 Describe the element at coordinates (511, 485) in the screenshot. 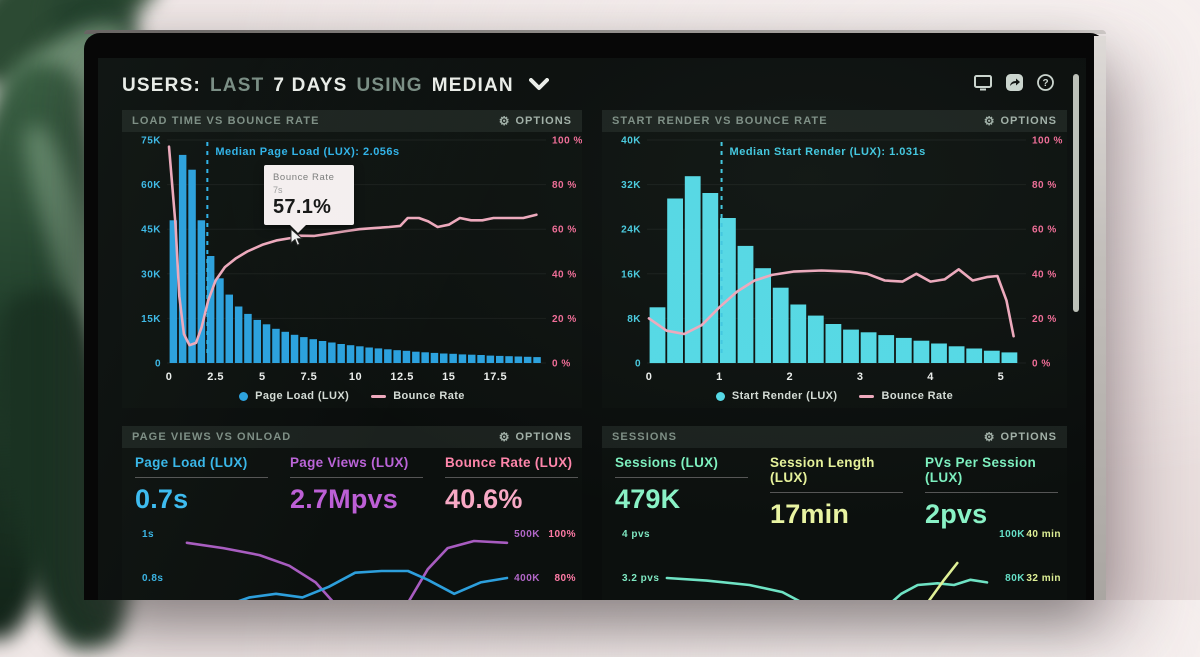

I see `metric-bounce-rate: Bounce Rate (LUX) 40.6%` at that location.